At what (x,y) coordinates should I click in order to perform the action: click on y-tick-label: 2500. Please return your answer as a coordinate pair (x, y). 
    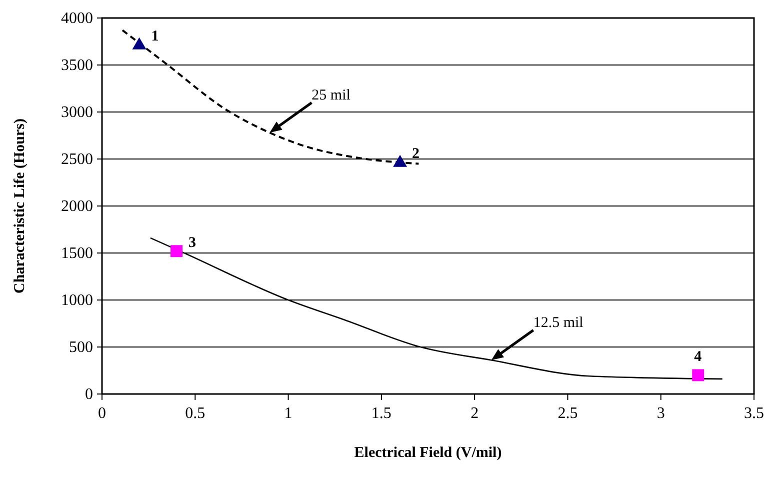
    Looking at the image, I should click on (77, 159).